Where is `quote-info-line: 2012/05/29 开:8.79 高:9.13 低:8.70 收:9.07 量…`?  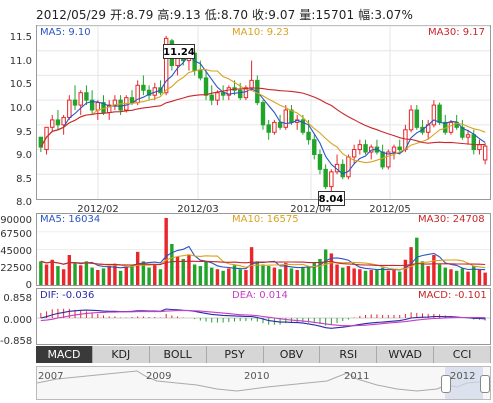
quote-info-line: 2012/05/29 开:8.79 高:9.13 低:8.70 收:9.07 量… is located at coordinates (224, 14).